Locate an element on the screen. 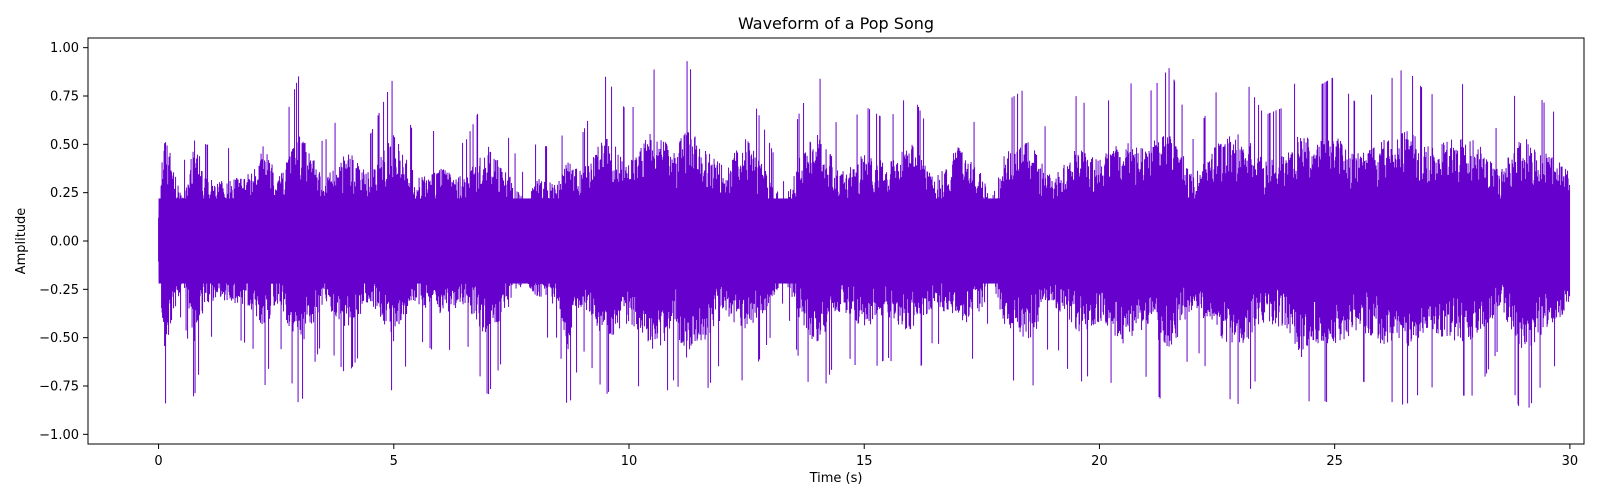 The width and height of the screenshot is (1600, 500). x-tick-label: 0 is located at coordinates (158, 461).